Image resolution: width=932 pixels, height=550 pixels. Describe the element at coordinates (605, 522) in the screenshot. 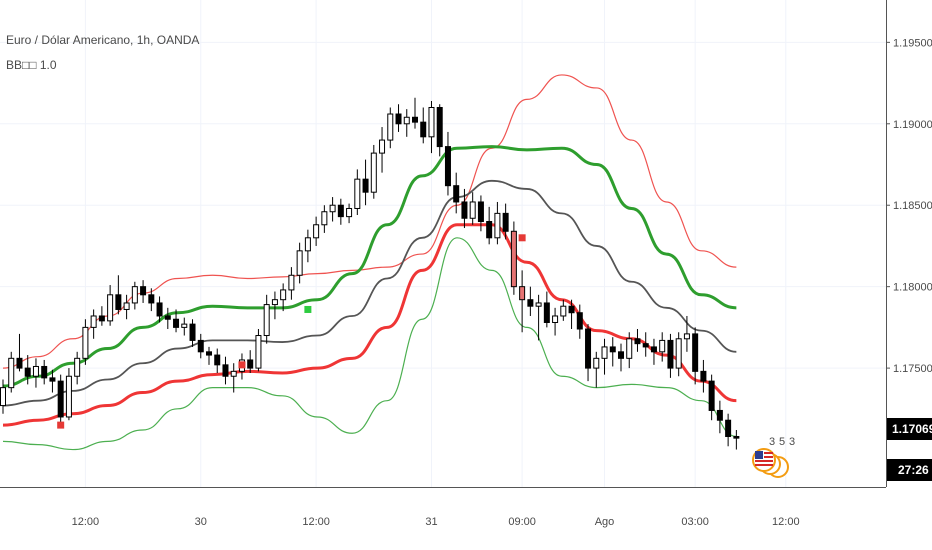

I see `time-tick-label: Ago` at that location.